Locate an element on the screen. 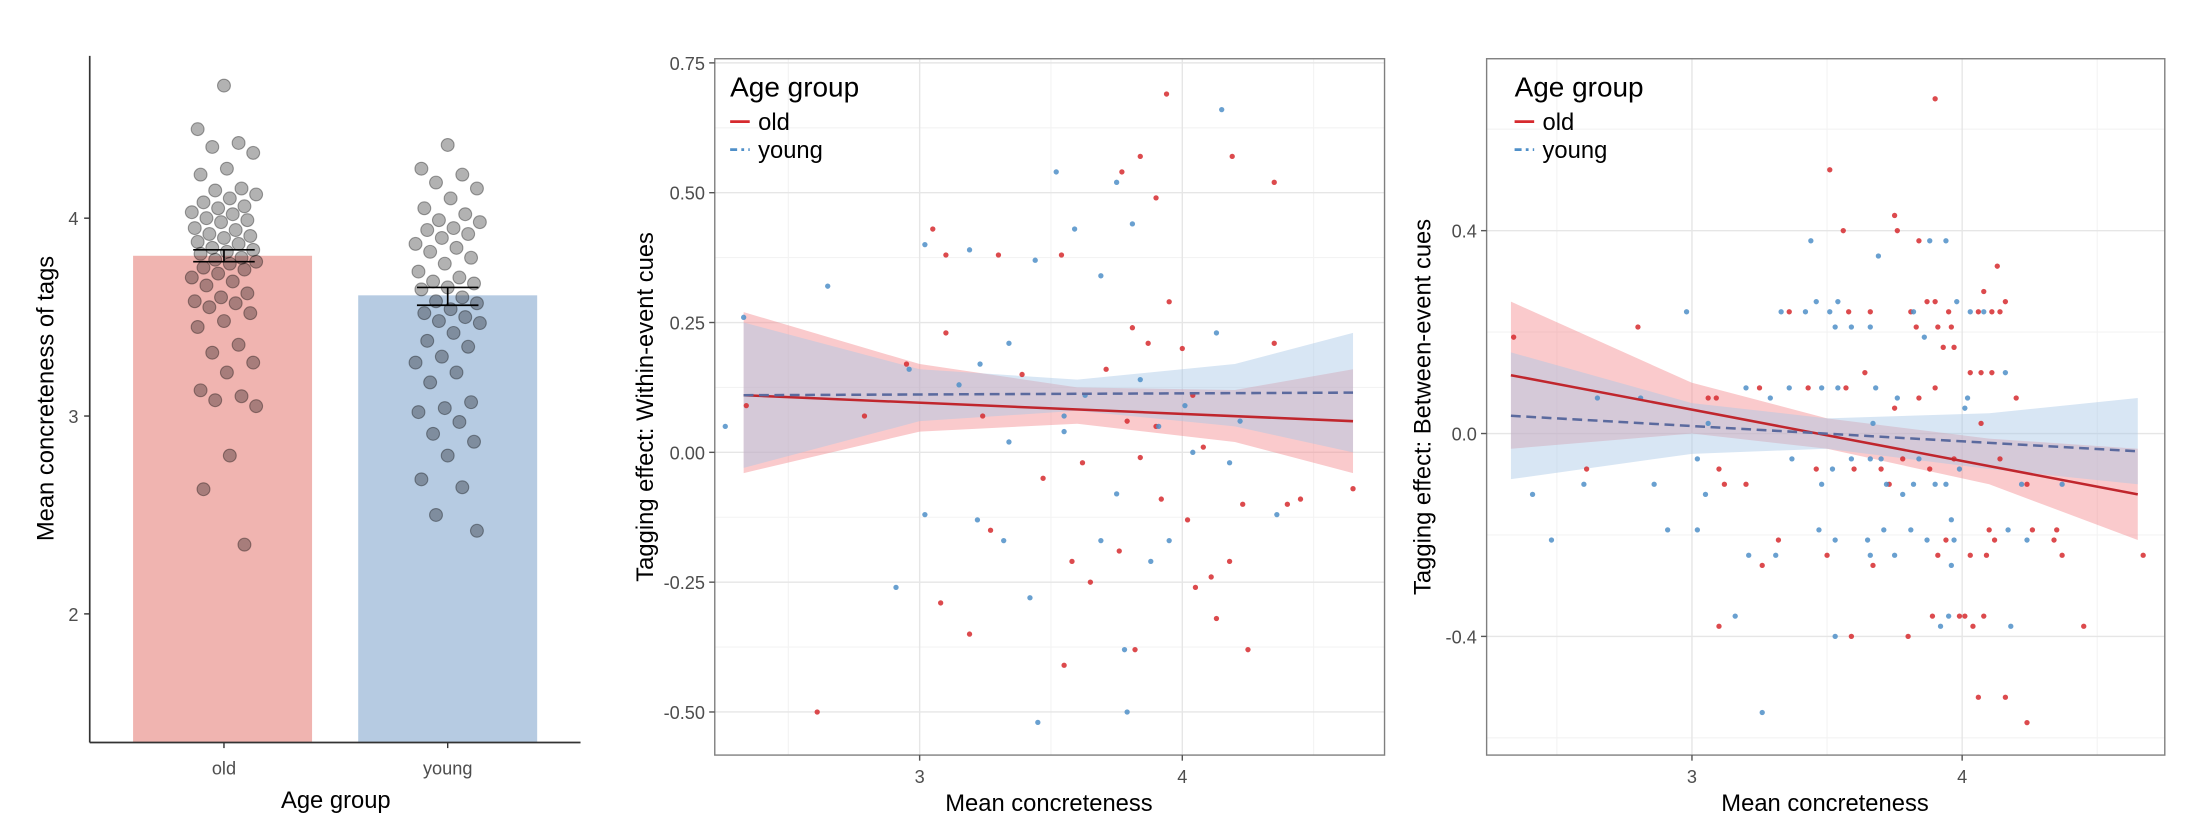 This screenshot has height=818, width=2193. y-tick-label: -0.50 is located at coordinates (684, 713).